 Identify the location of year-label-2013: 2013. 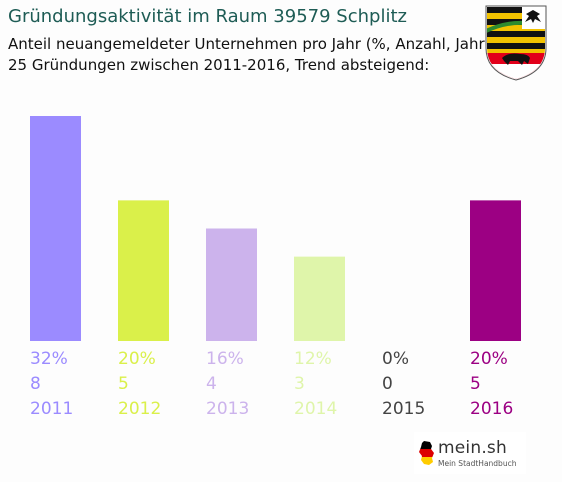
(227, 409).